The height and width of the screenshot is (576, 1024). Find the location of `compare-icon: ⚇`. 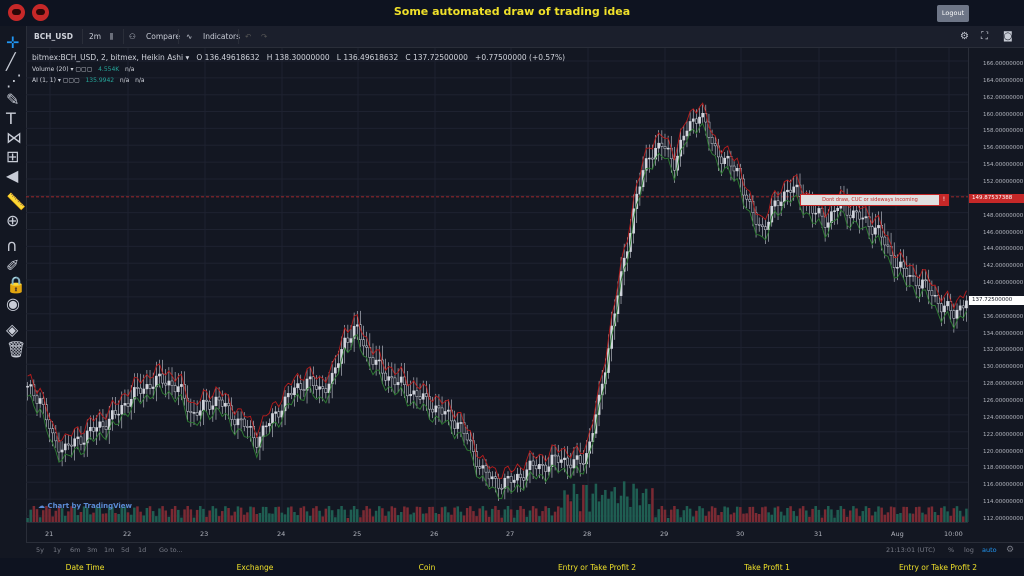

compare-icon: ⚇ is located at coordinates (132, 36).